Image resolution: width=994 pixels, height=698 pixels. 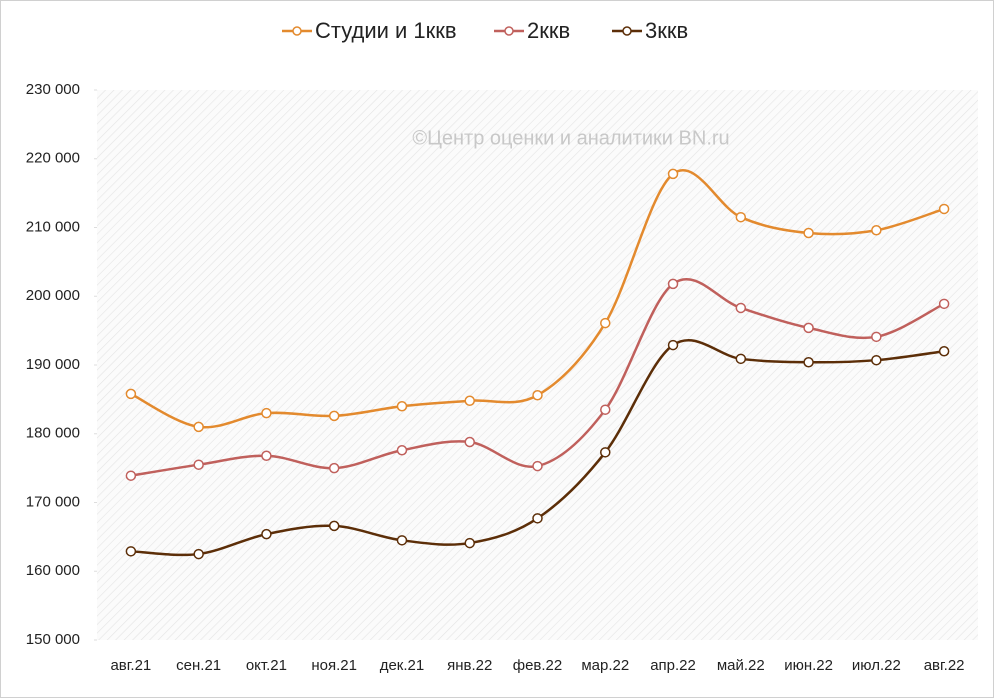 I want to click on legend-label: 3ккв, so click(x=666, y=30).